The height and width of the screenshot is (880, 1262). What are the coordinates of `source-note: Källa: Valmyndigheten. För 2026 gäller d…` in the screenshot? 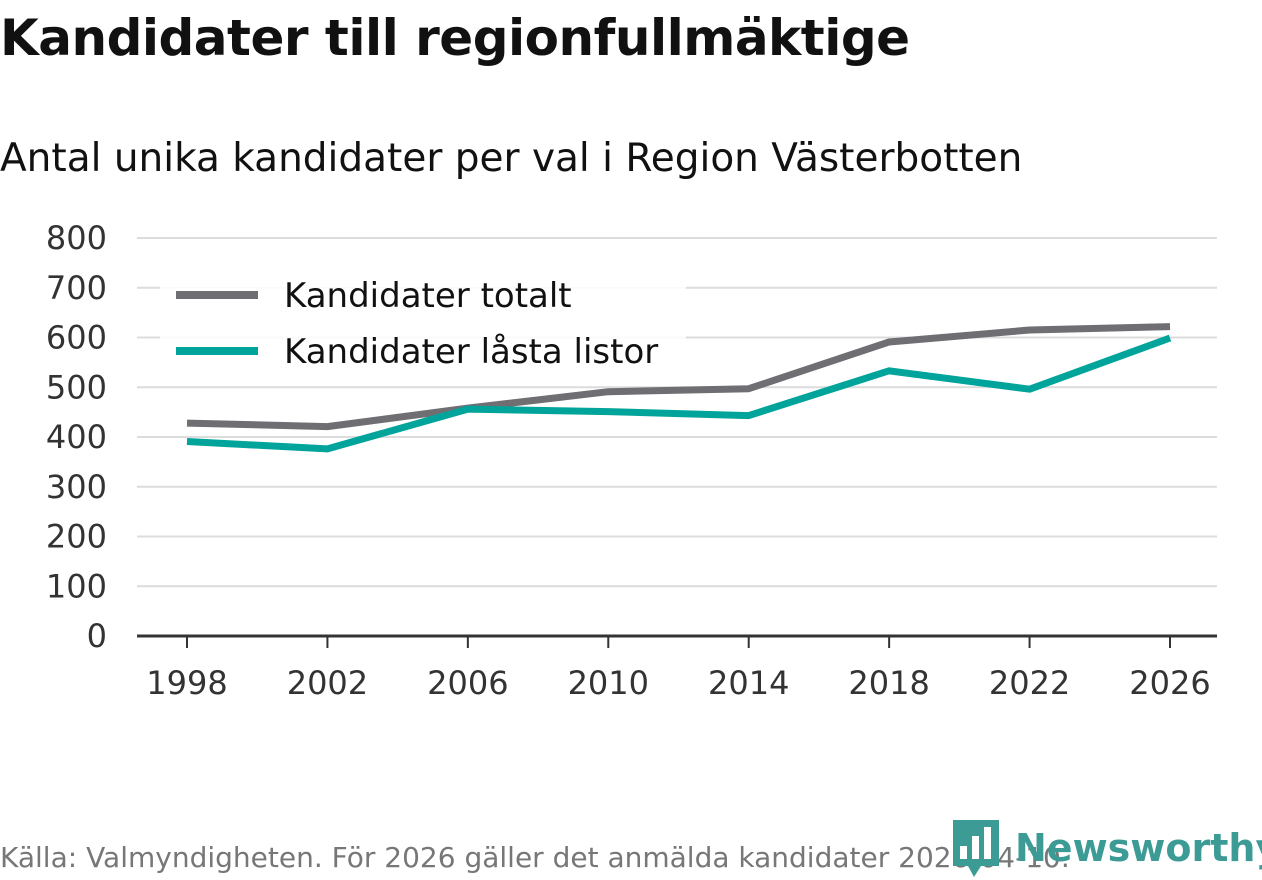 It's located at (535, 857).